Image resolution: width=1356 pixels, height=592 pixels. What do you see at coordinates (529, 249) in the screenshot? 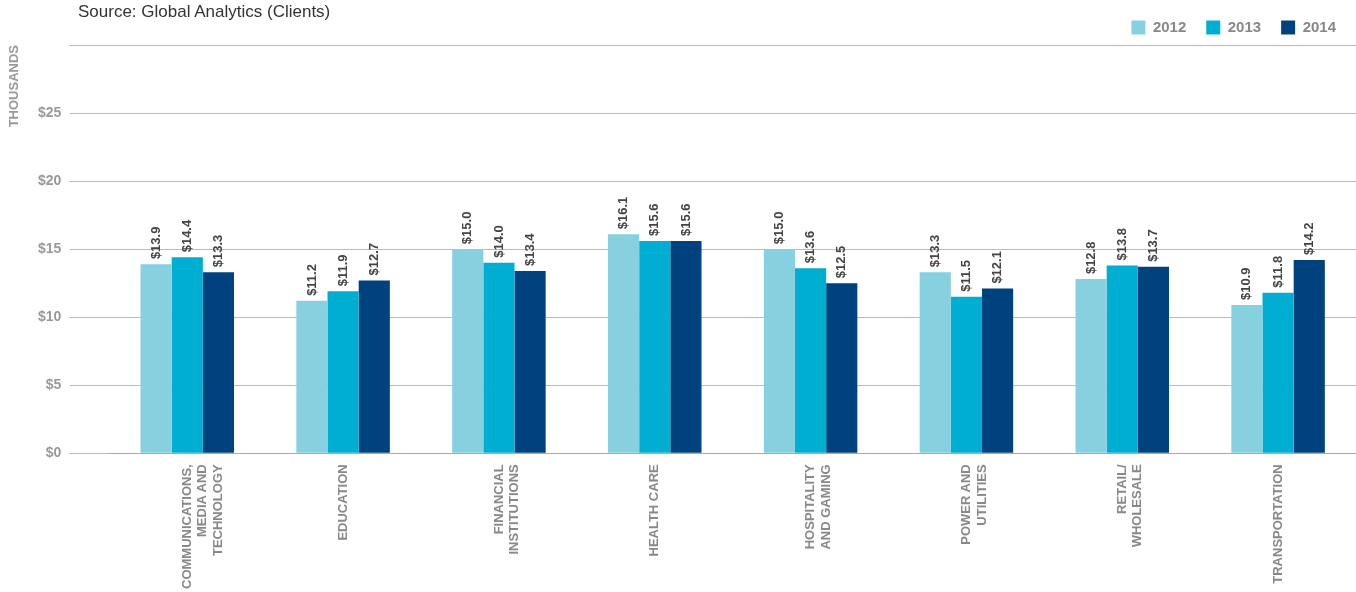
I see `data-label: $13.4` at bounding box center [529, 249].